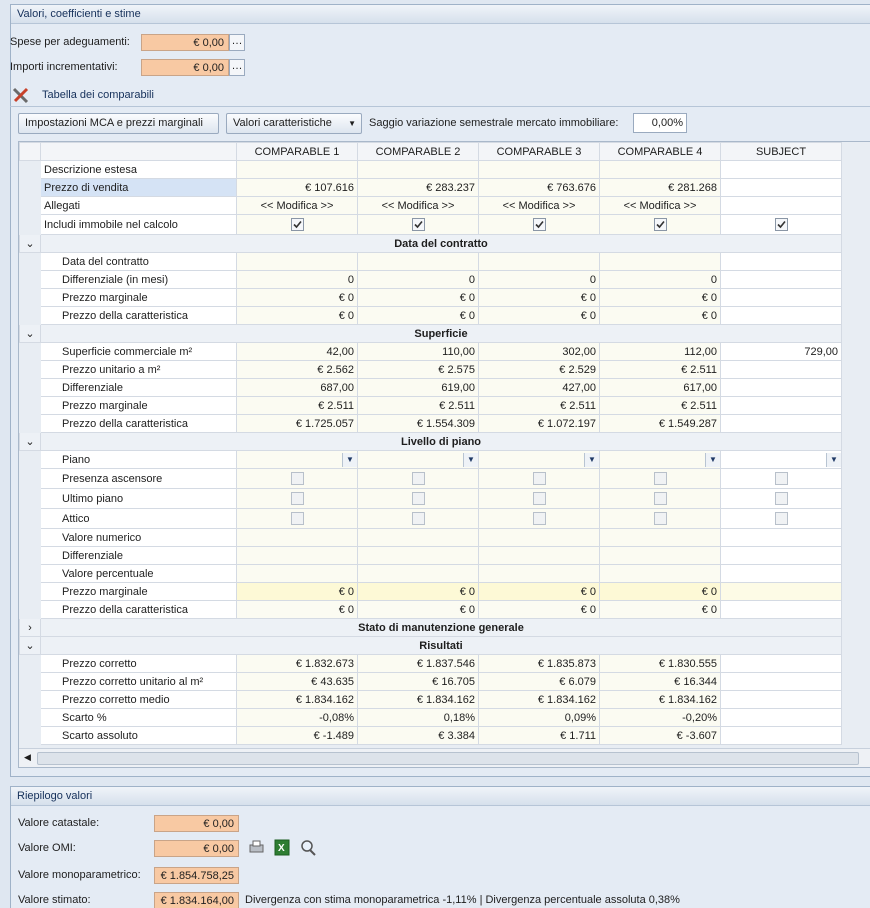 Image resolution: width=870 pixels, height=908 pixels. I want to click on cell: € -1.489, so click(297, 735).